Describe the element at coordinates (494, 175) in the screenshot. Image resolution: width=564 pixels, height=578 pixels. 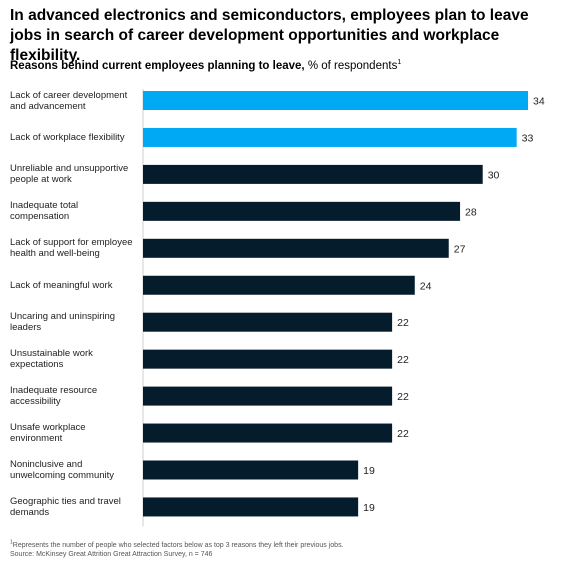
I see `data-label: 30` at that location.